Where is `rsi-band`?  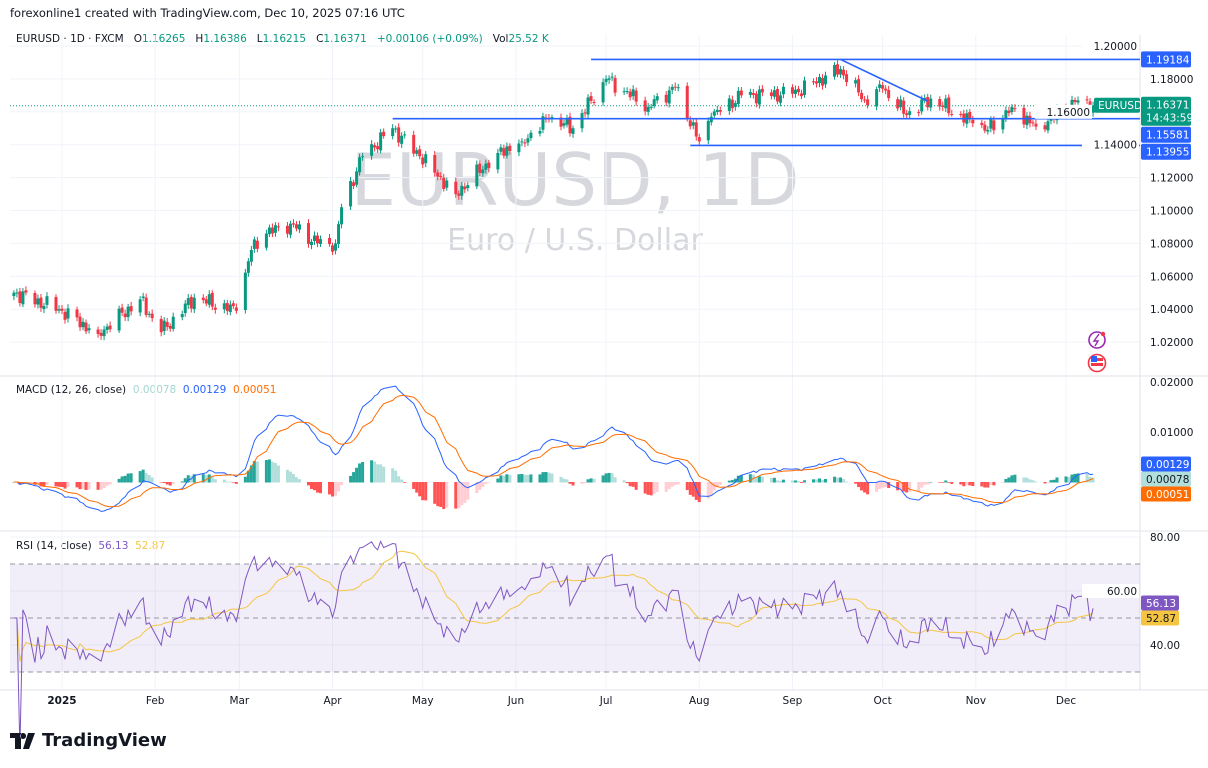
rsi-band is located at coordinates (575, 618).